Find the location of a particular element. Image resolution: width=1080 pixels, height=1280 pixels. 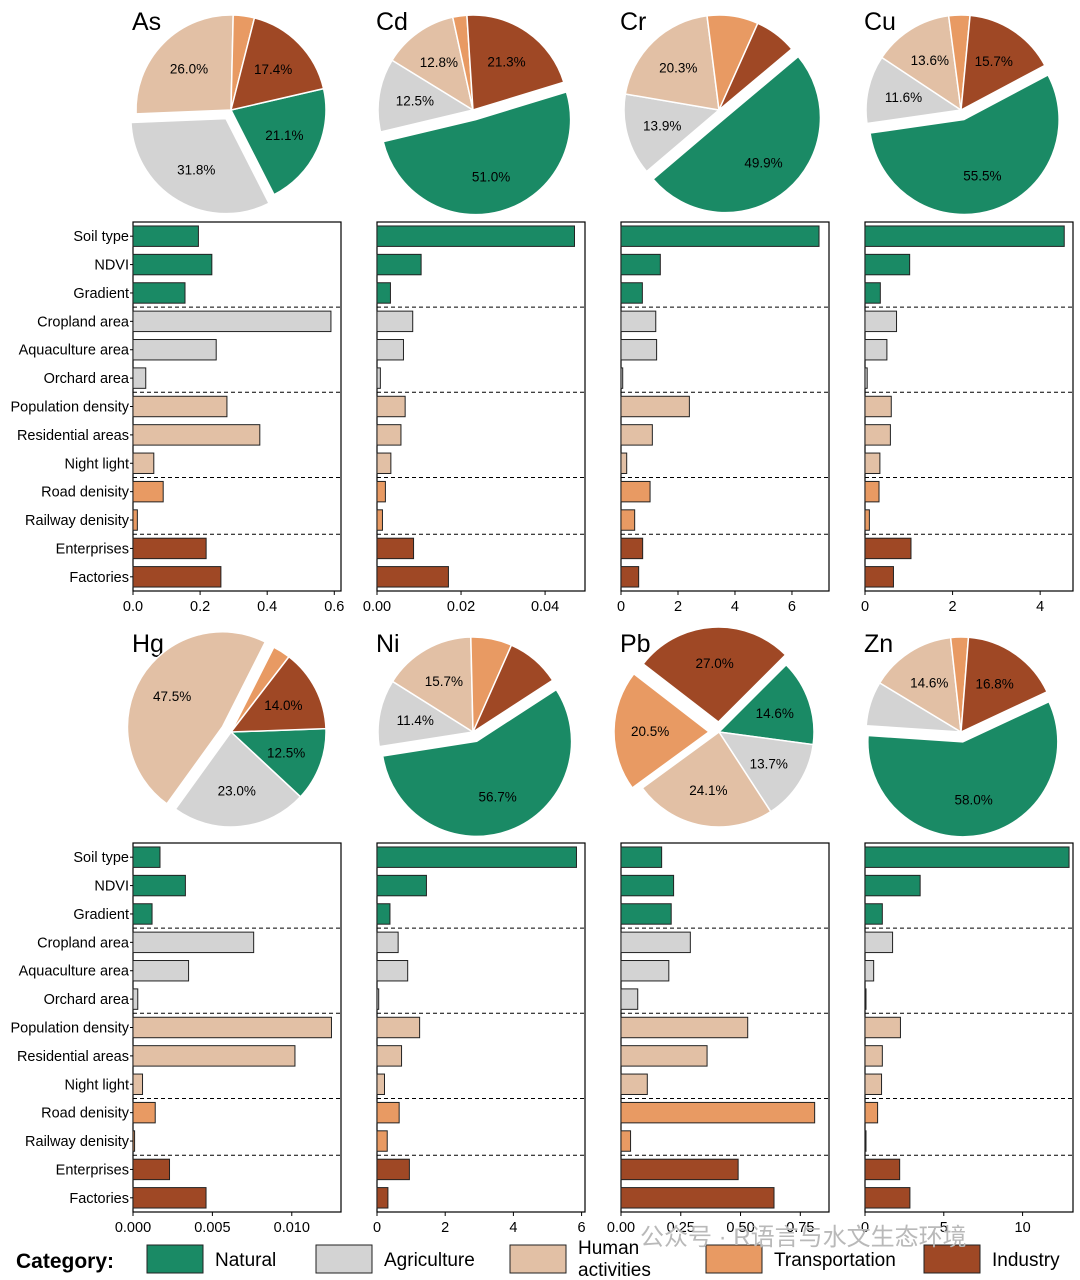

x-tick-label-cd: 0.02 is located at coordinates (461, 607).